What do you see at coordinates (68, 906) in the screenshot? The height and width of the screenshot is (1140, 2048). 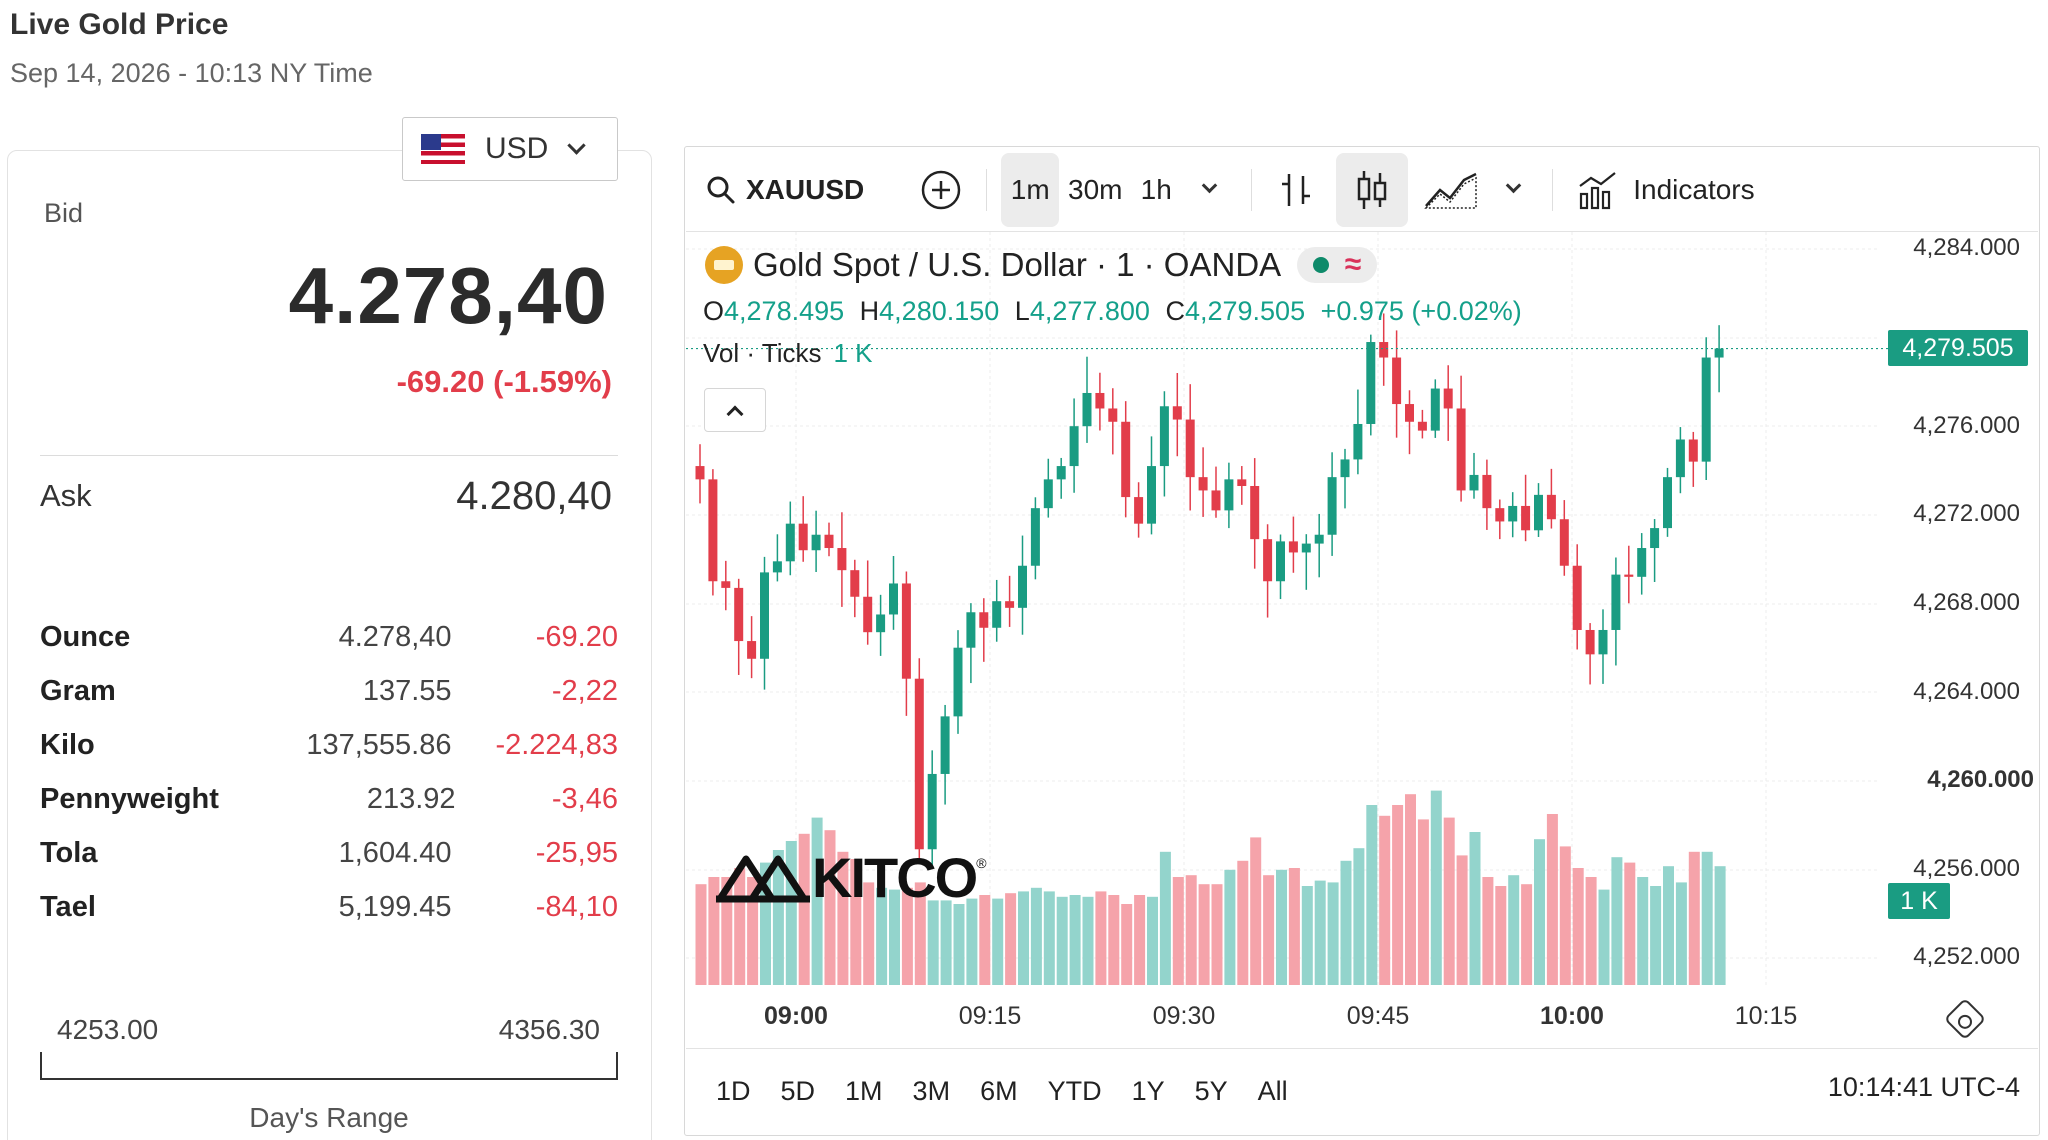 I see `unit-name: Tael` at bounding box center [68, 906].